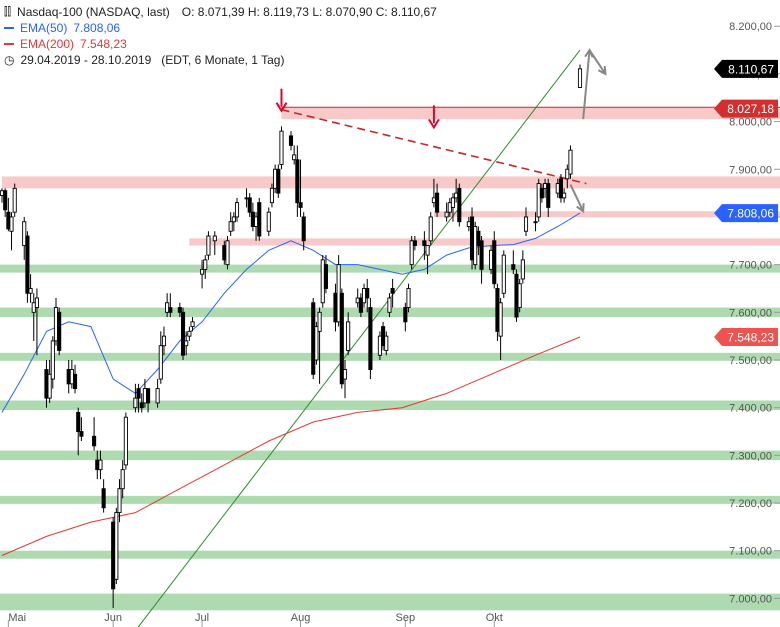 This screenshot has height=627, width=780. Describe the element at coordinates (750, 266) in the screenshot. I see `y-tick-label: 7.700,00` at that location.